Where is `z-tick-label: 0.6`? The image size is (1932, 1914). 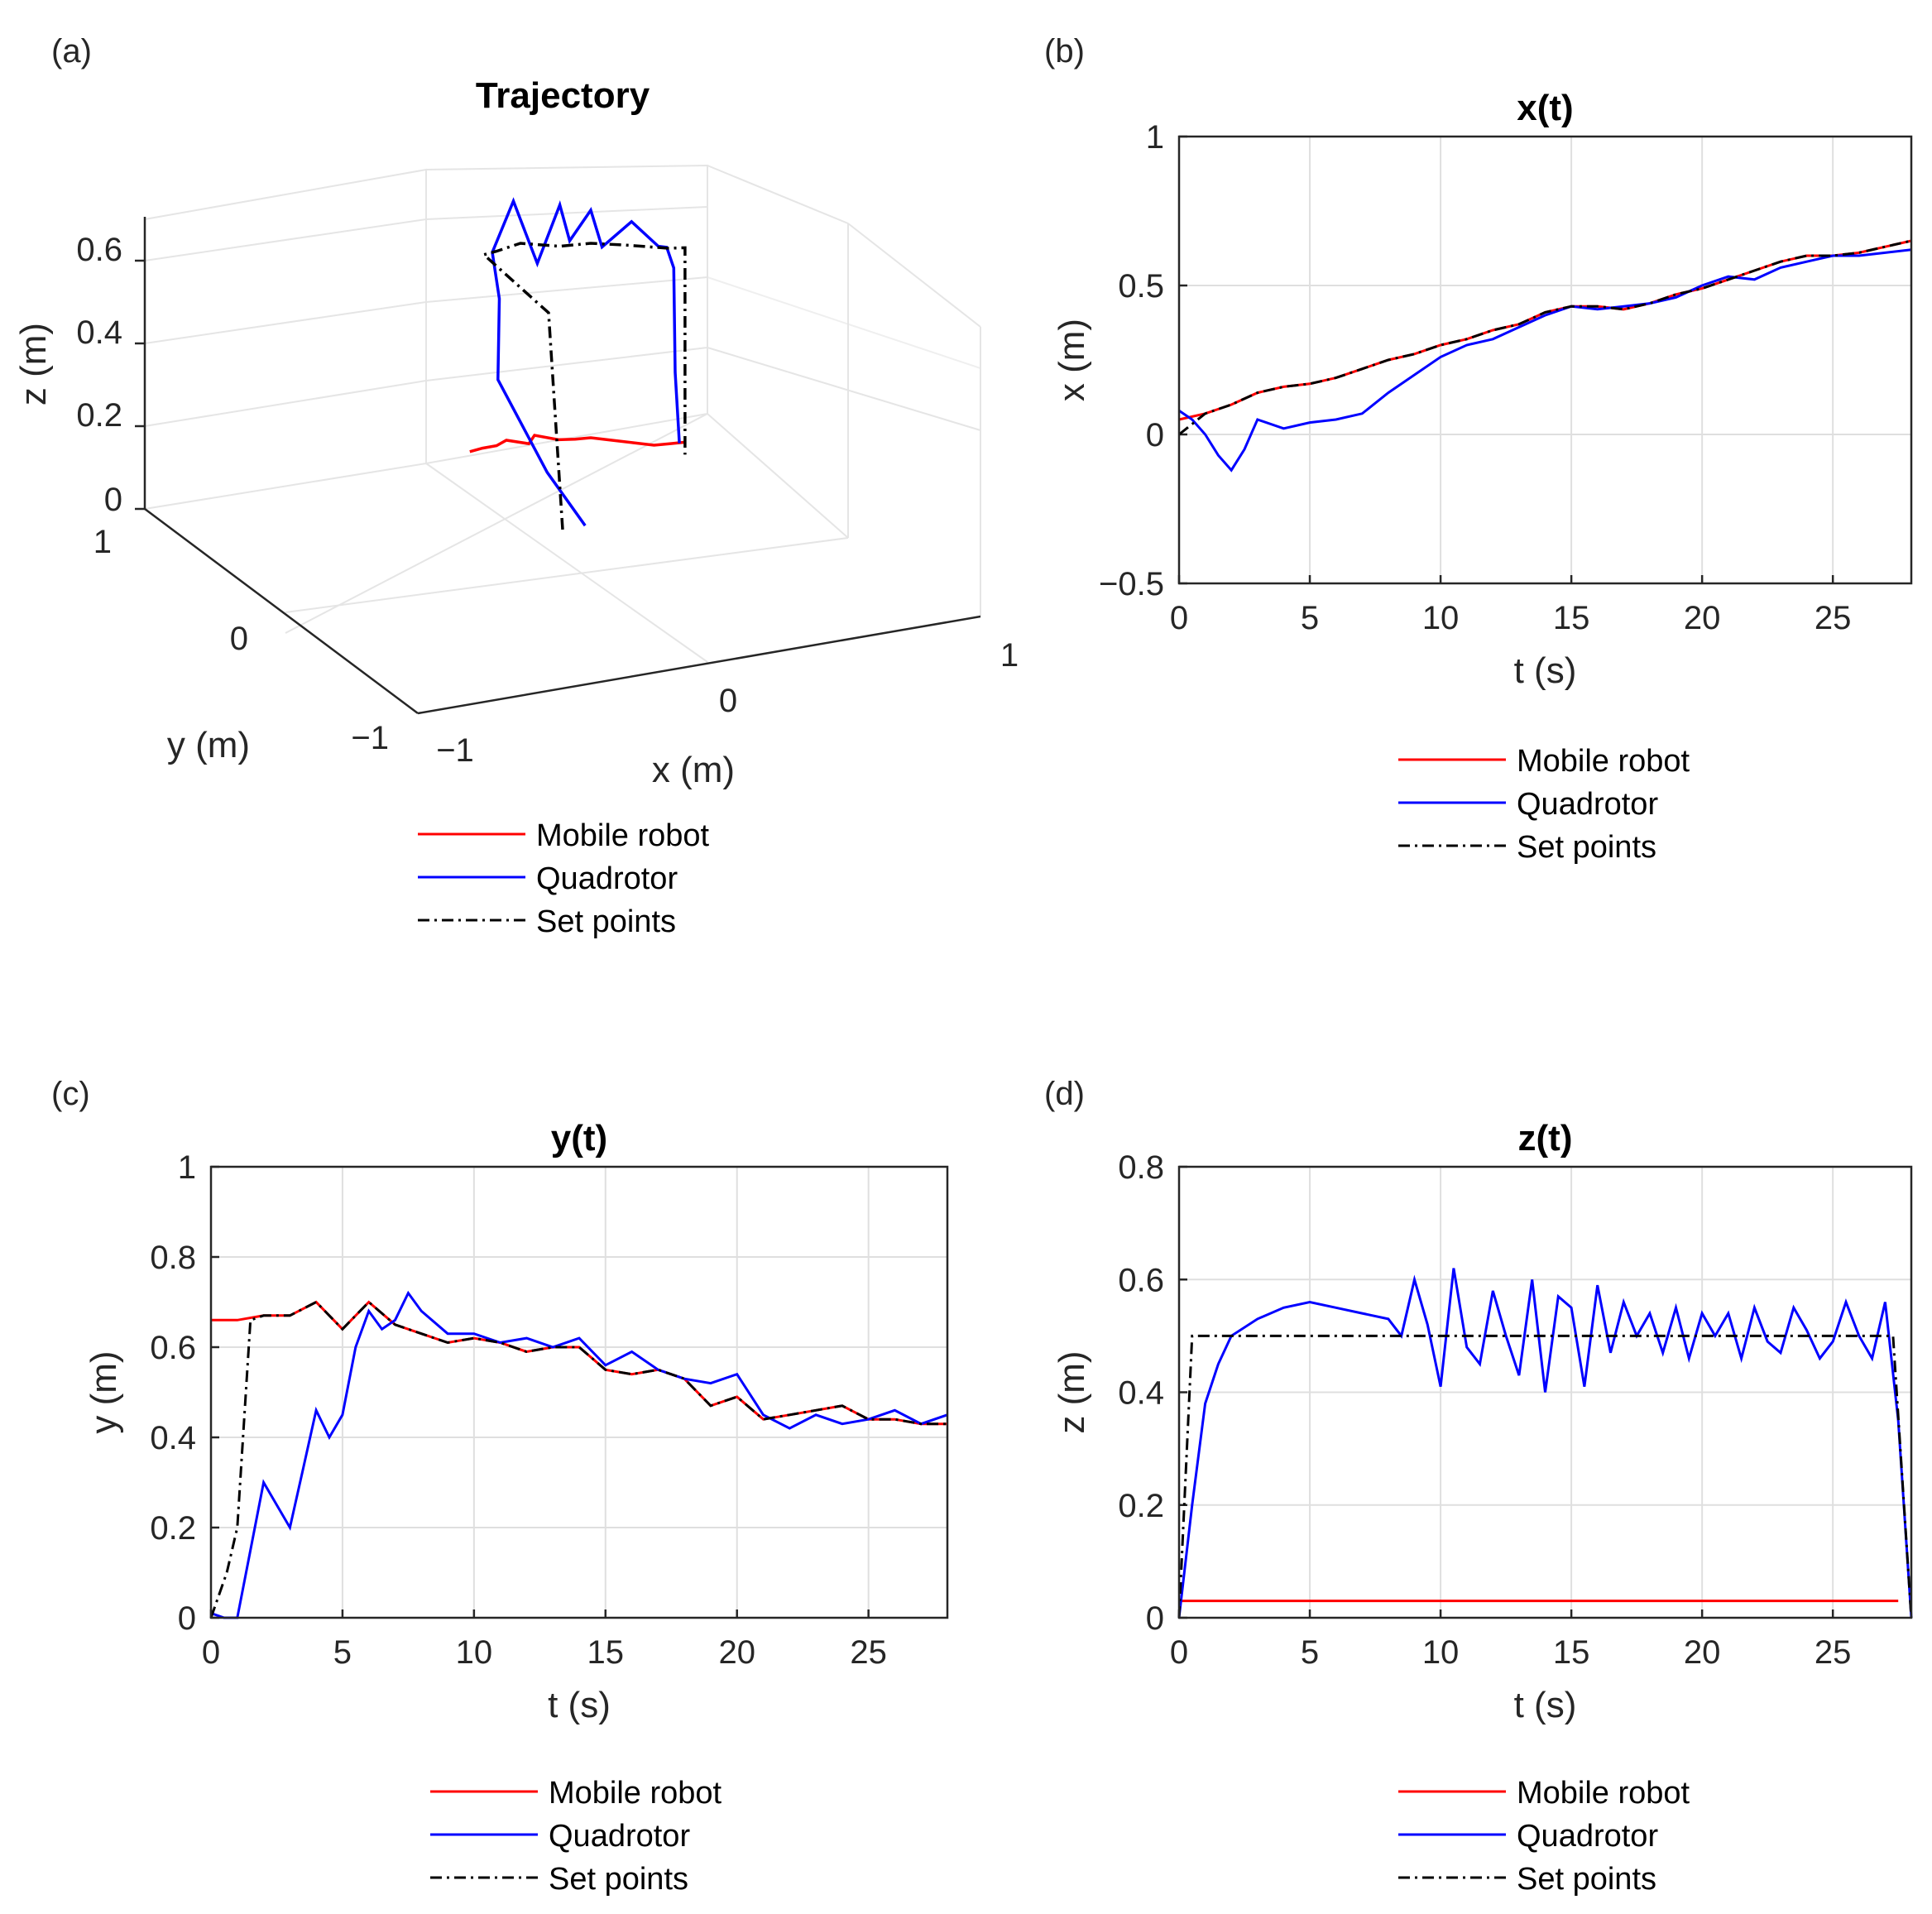
z-tick-label: 0.6 is located at coordinates (99, 250).